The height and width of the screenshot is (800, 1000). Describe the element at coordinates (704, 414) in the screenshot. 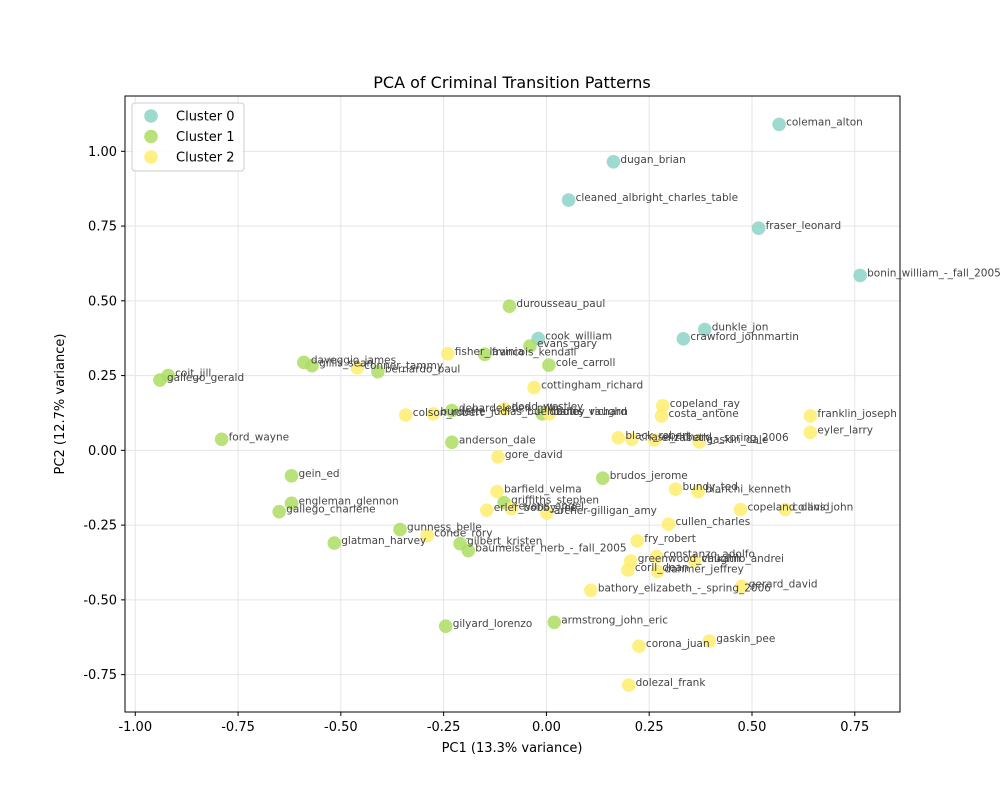

I see `data-point-label: costa_antone` at that location.